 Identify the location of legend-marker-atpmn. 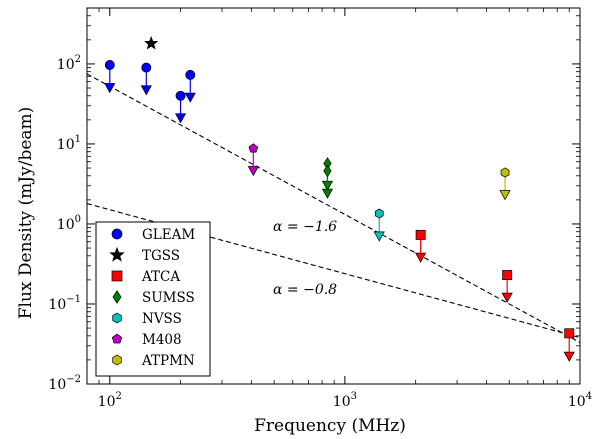
(117, 360).